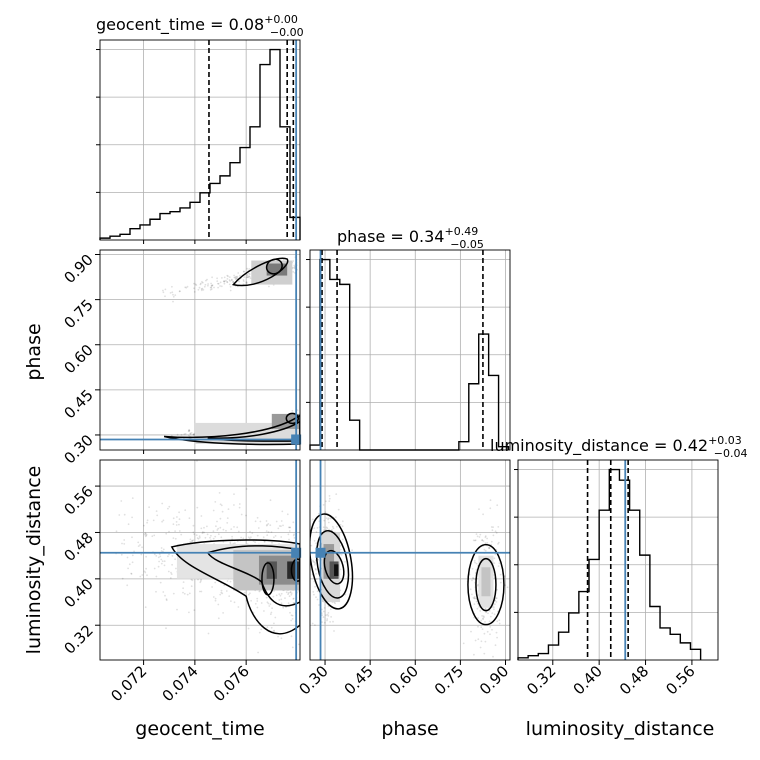 The image size is (760, 760). I want to click on y-tick-label-phase: 0.90, so click(78, 269).